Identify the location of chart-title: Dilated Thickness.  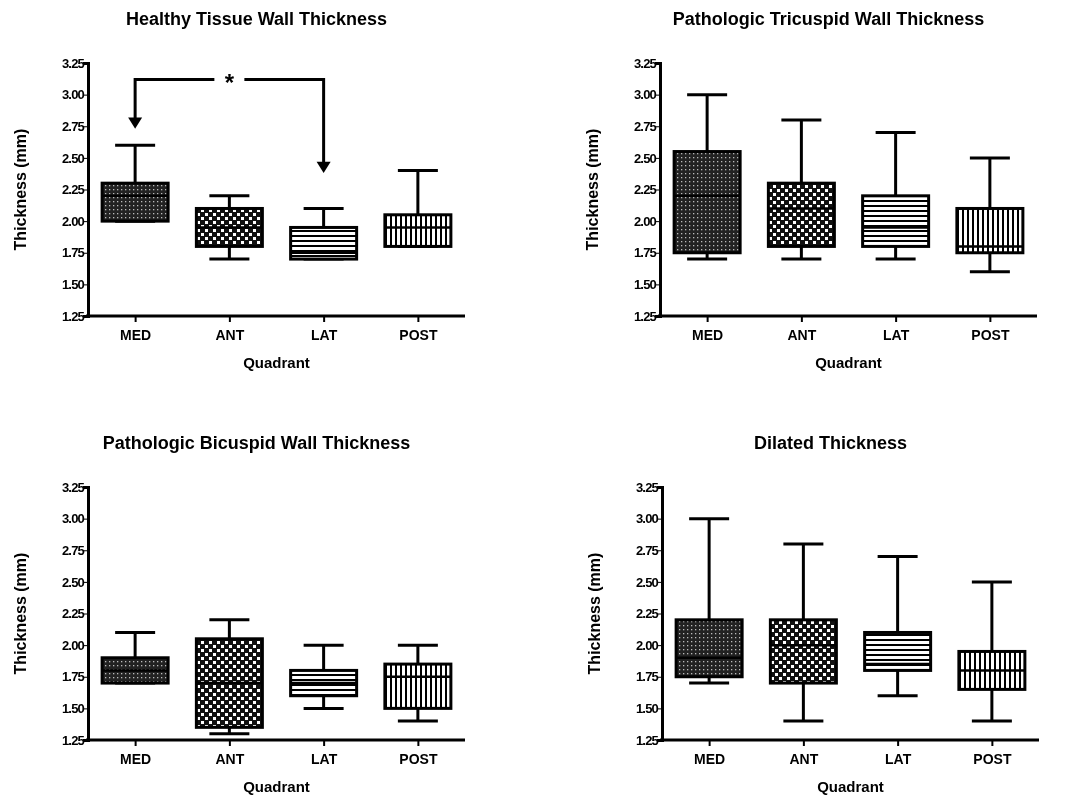
(830, 443).